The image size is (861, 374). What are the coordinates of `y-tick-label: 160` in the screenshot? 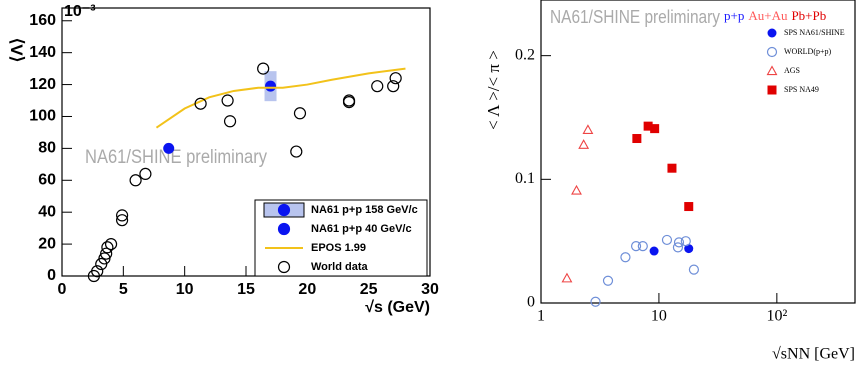 It's located at (42, 20).